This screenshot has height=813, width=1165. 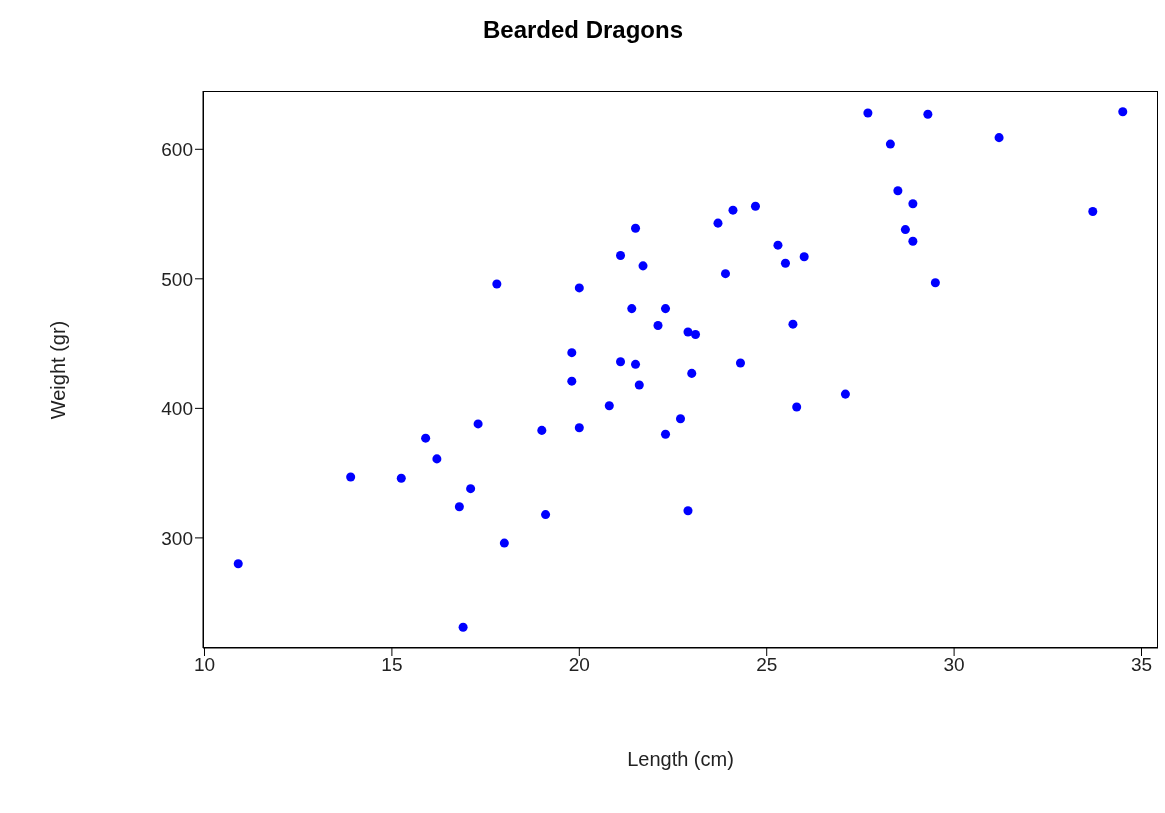 I want to click on x-tick-label: 25, so click(x=767, y=665).